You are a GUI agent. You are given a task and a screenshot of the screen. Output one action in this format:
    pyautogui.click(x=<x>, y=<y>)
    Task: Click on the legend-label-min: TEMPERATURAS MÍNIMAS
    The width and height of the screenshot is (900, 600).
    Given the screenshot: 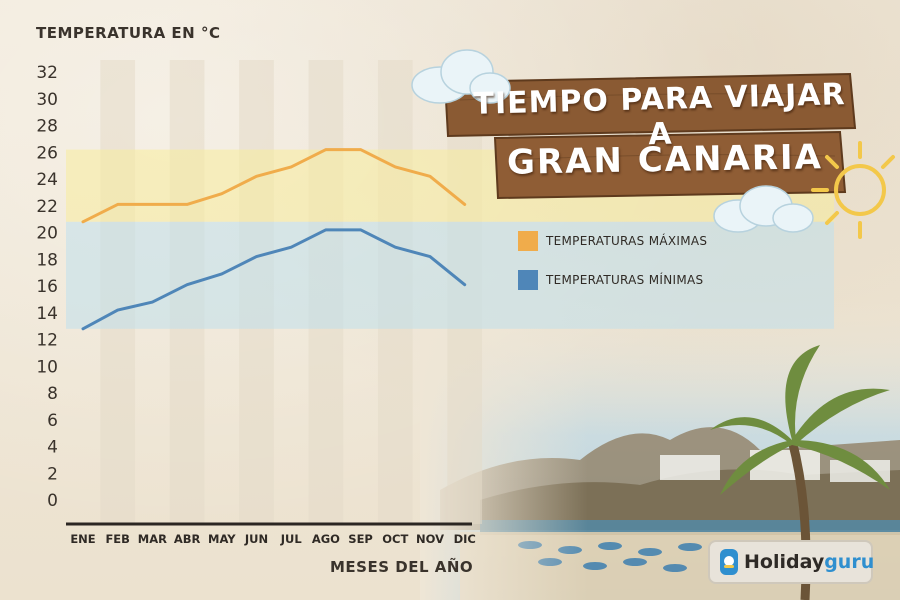 What is the action you would take?
    pyautogui.click(x=625, y=280)
    